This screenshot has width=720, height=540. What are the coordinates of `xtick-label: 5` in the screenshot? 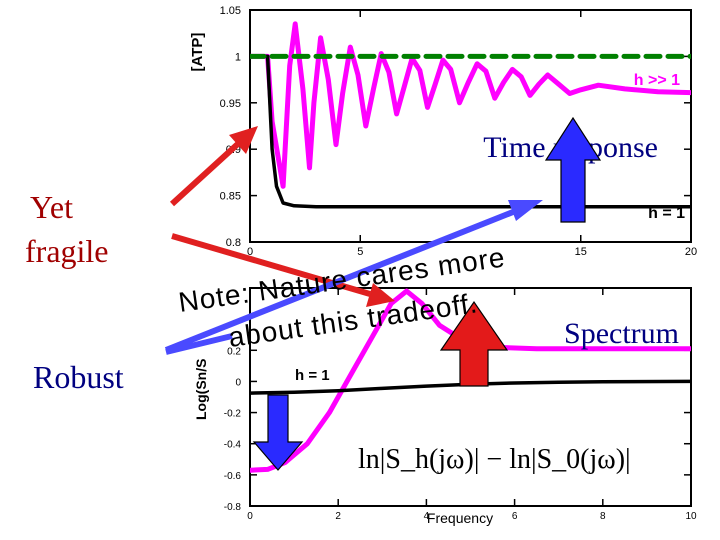 It's located at (360, 252).